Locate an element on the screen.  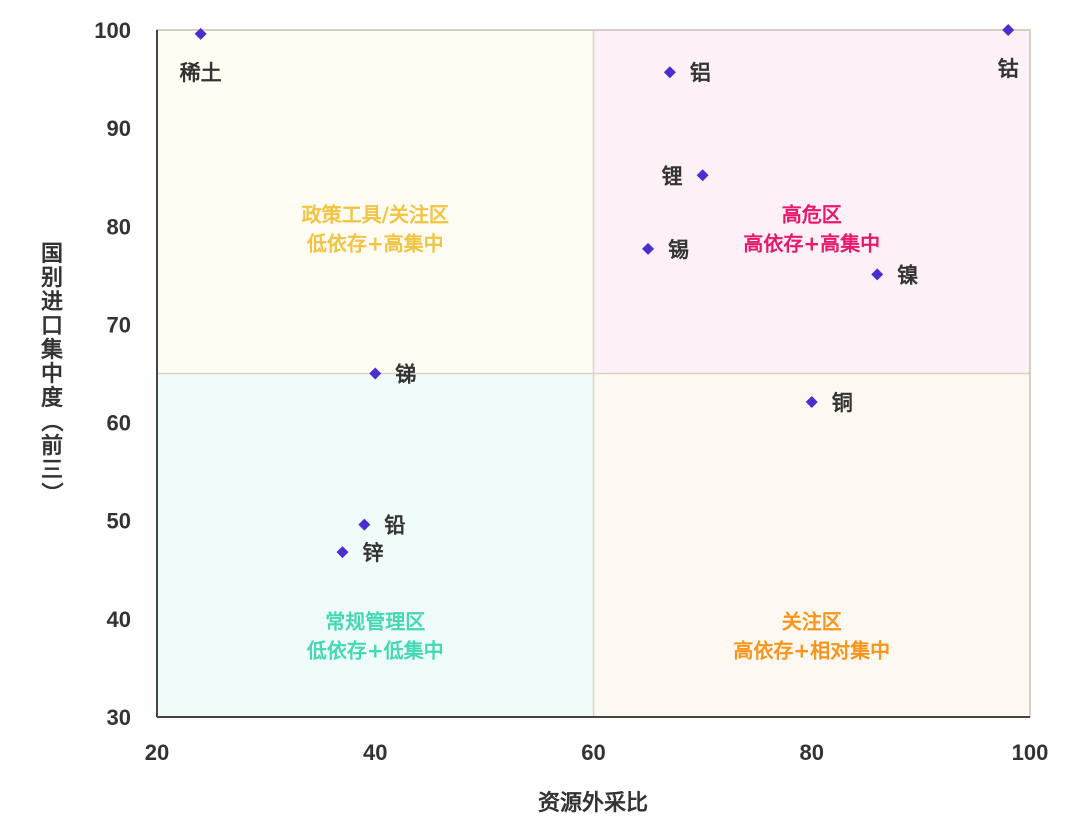
y-axis-title-char: 中 is located at coordinates (52, 374).